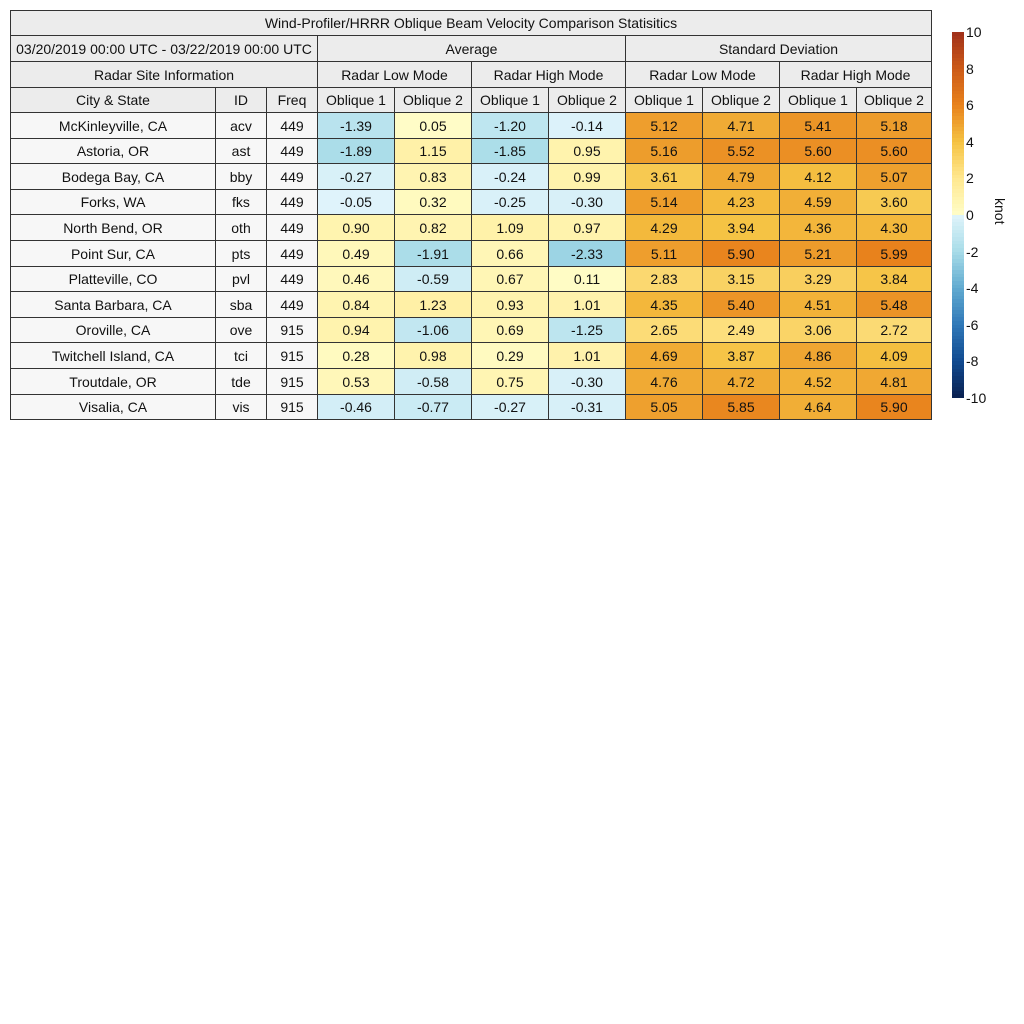 This screenshot has height=1024, width=1024. What do you see at coordinates (433, 125) in the screenshot?
I see `heatmap-cell: 0.05` at bounding box center [433, 125].